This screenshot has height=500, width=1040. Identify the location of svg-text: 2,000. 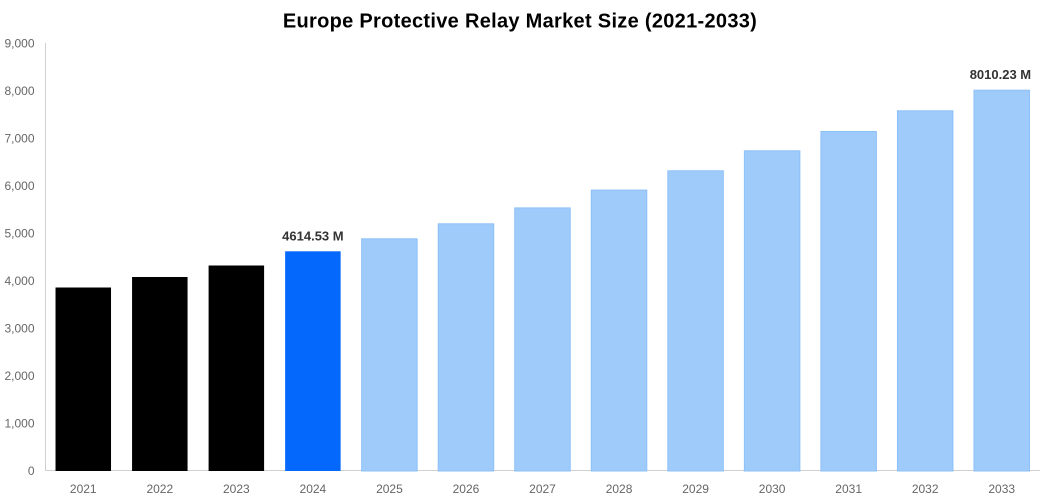
(19, 376).